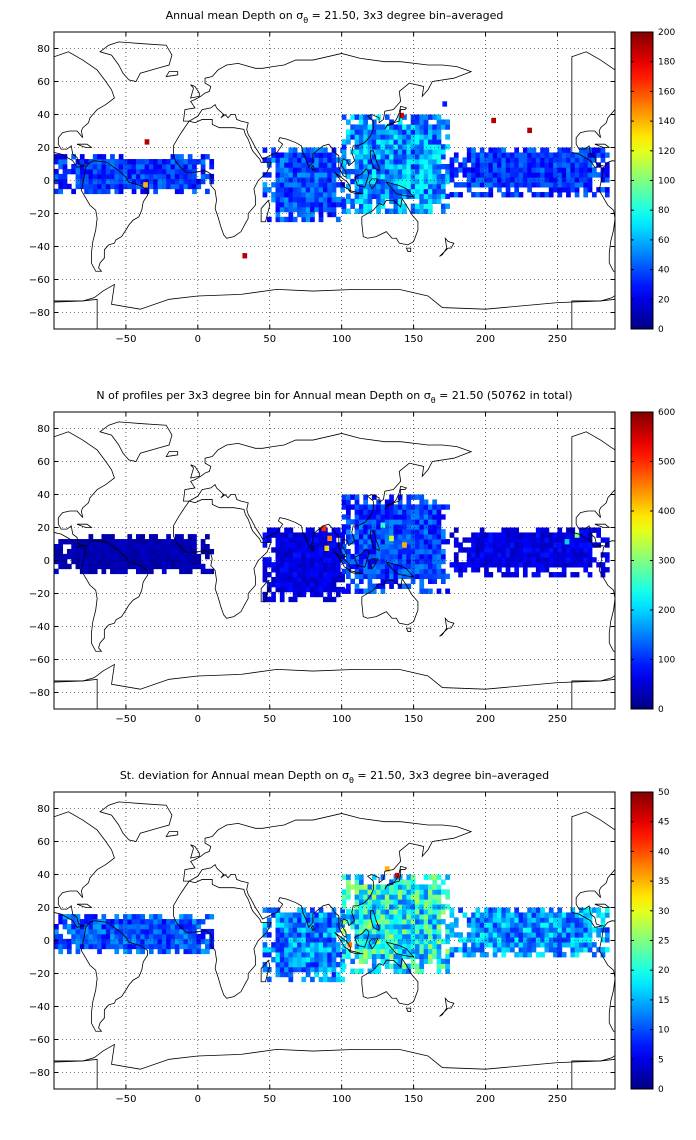  What do you see at coordinates (413, 339) in the screenshot?
I see `x-tick-label: 150` at bounding box center [413, 339].